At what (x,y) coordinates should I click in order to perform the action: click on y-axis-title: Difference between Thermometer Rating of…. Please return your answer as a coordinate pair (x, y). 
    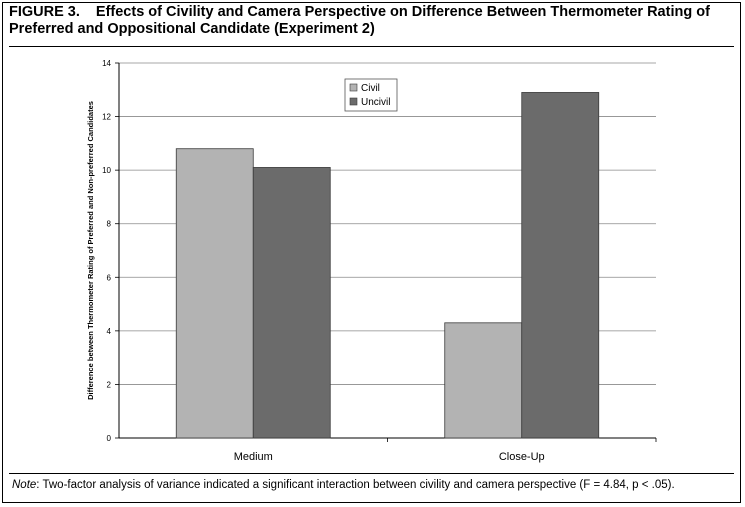
    Looking at the image, I should click on (90, 250).